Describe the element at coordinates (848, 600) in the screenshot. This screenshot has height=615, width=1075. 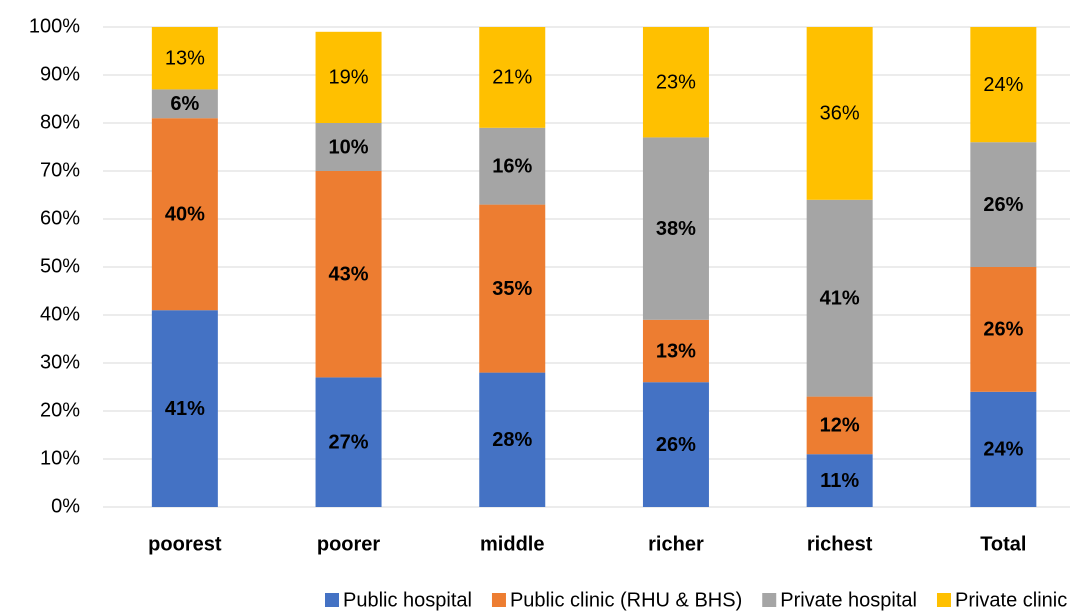
I see `legend-label: Private hospital` at that location.